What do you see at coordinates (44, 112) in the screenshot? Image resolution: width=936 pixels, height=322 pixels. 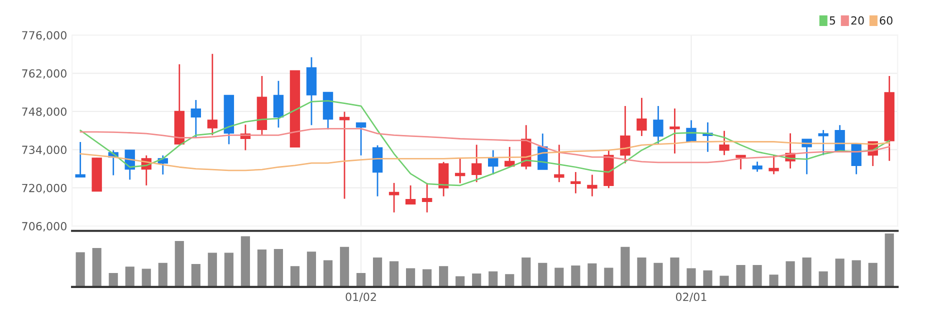 I see `y-tick-label: 748,000` at bounding box center [44, 112].